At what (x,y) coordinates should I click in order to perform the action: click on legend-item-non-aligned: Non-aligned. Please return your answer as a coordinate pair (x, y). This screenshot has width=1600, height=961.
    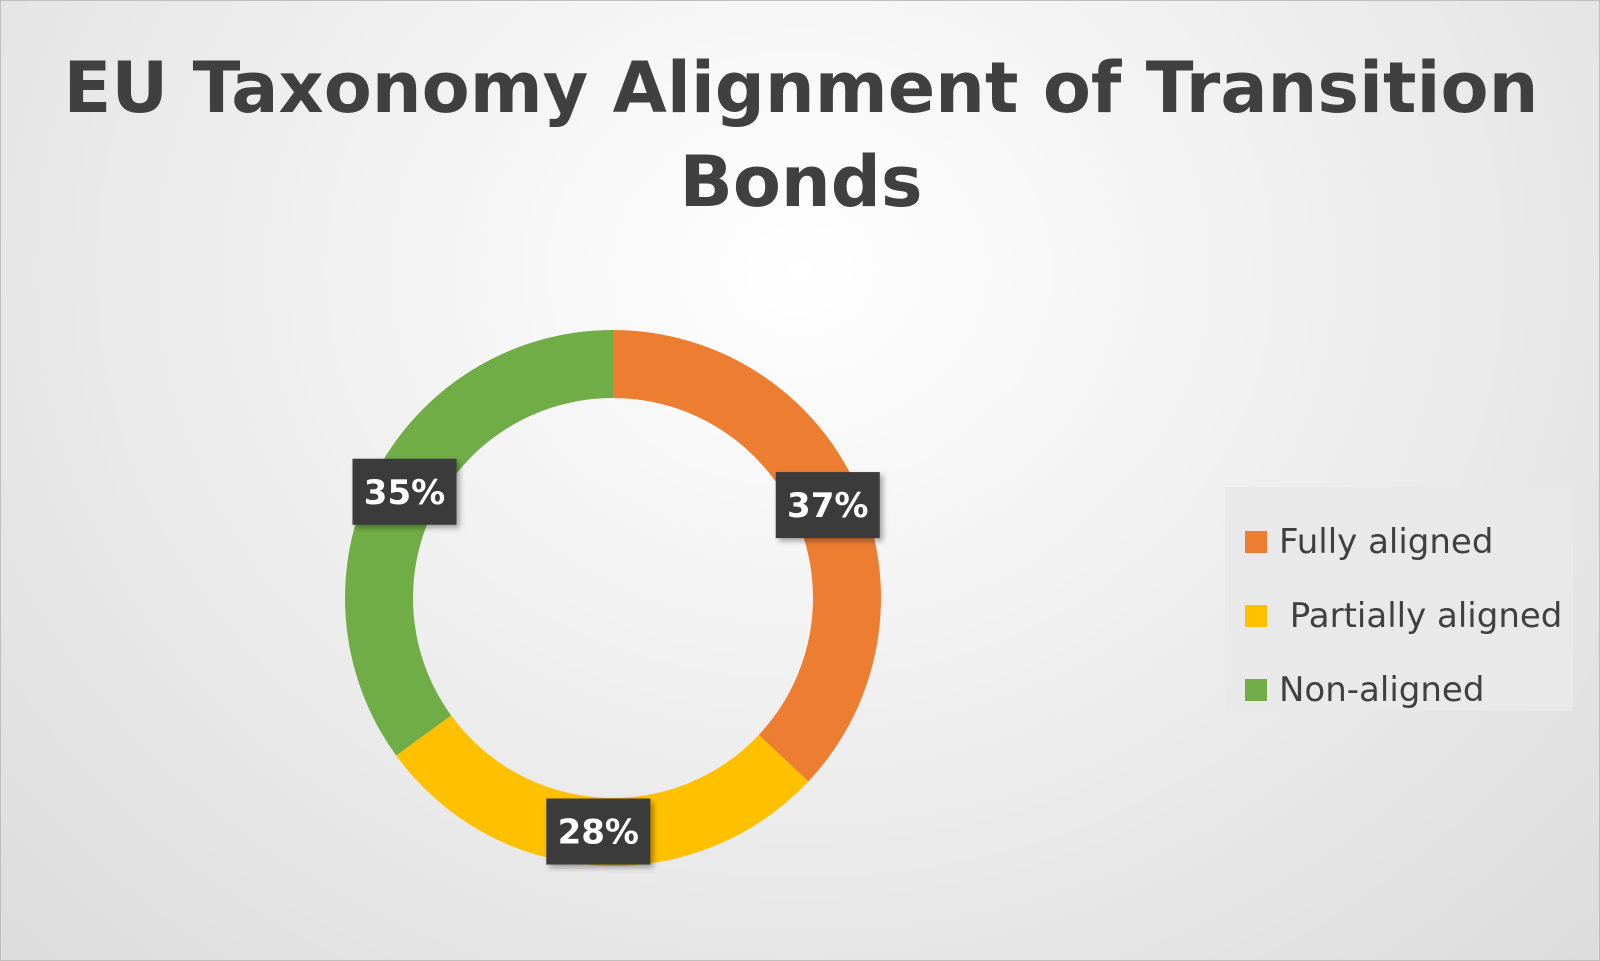
    Looking at the image, I should click on (1409, 690).